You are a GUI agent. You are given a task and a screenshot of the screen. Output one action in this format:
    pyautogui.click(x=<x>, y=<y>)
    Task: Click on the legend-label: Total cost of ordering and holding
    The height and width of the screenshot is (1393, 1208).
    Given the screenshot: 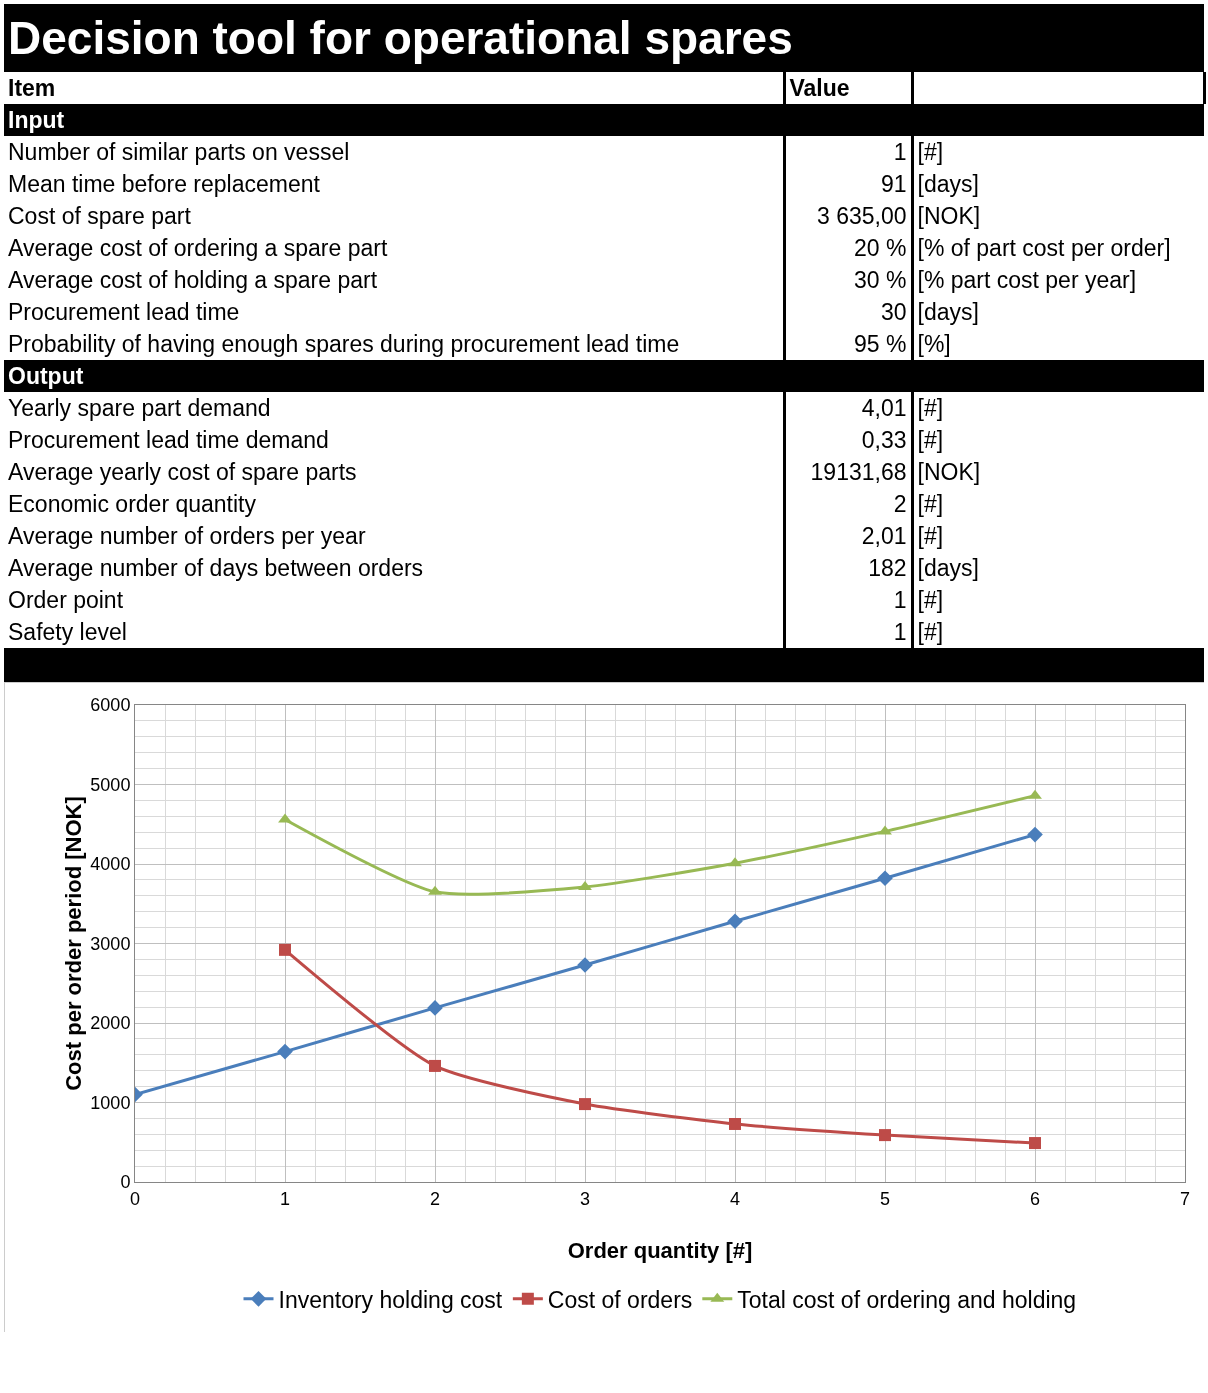 What is the action you would take?
    pyautogui.click(x=907, y=1299)
    